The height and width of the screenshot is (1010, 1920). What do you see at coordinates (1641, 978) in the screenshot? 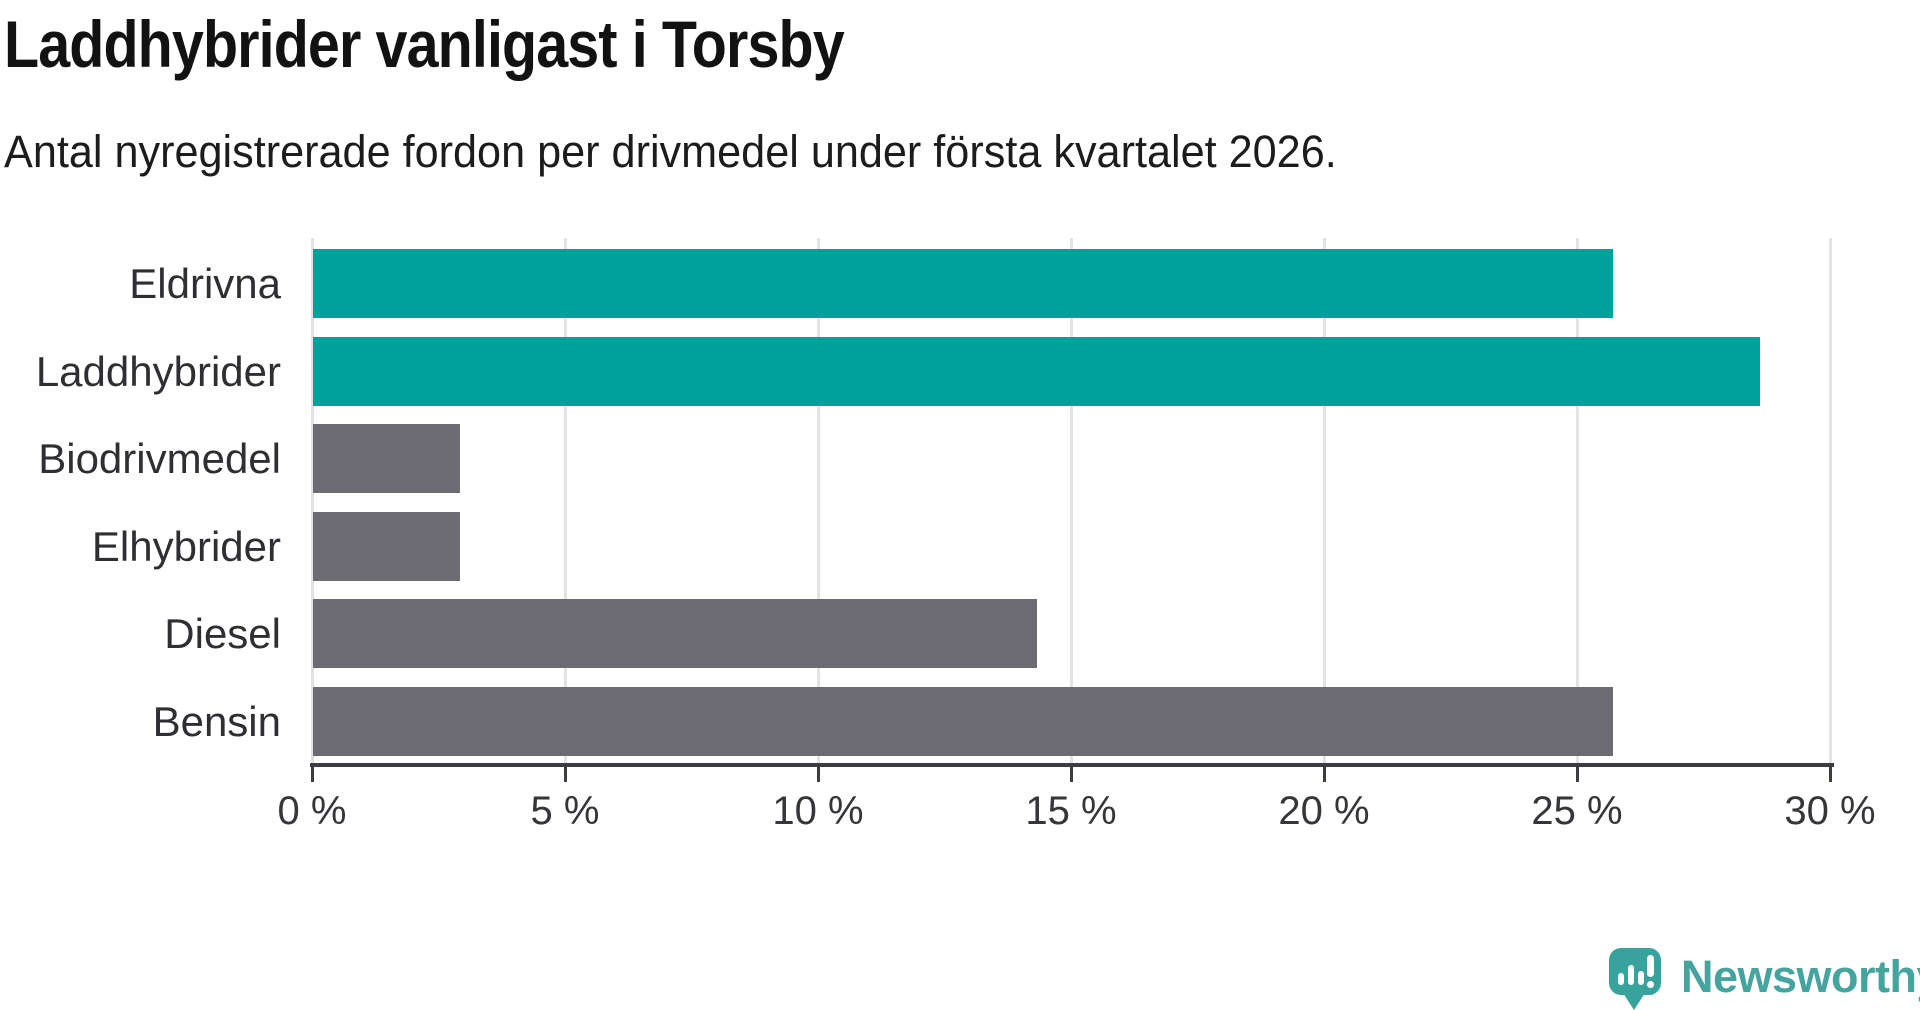
I see `logo-chart-bar-medium-icon` at bounding box center [1641, 978].